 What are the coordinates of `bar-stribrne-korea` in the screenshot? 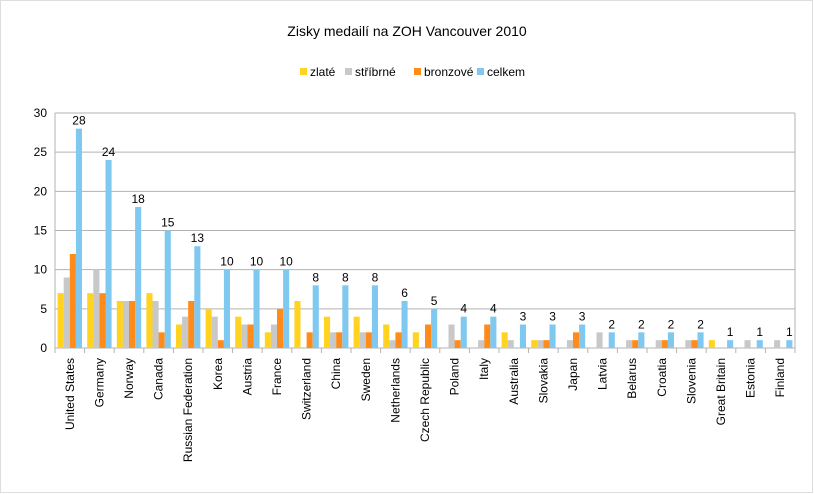 It's located at (214, 332).